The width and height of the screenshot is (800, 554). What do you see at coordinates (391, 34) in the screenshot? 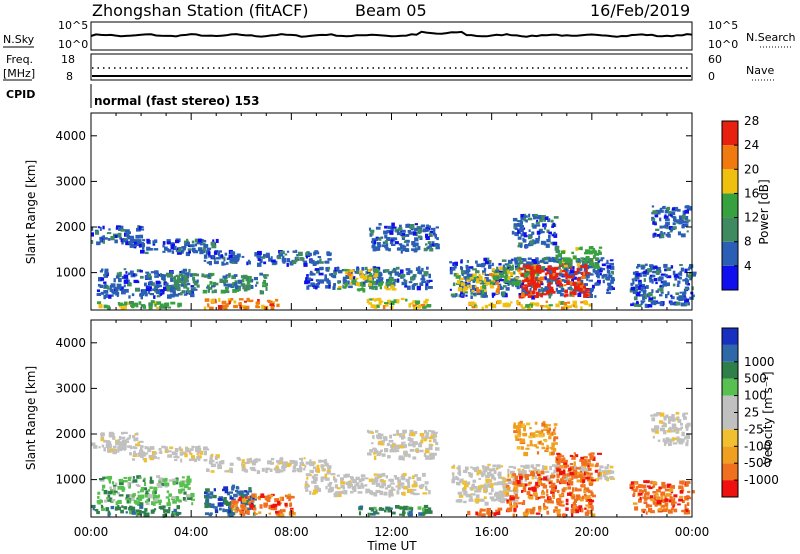
I see `nsky-series-line` at bounding box center [391, 34].